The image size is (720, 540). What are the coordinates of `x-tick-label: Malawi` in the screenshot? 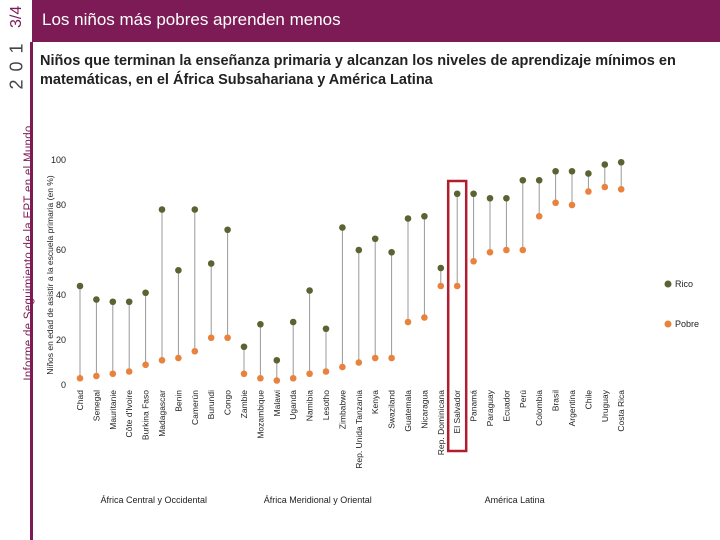 It's located at (277, 403).